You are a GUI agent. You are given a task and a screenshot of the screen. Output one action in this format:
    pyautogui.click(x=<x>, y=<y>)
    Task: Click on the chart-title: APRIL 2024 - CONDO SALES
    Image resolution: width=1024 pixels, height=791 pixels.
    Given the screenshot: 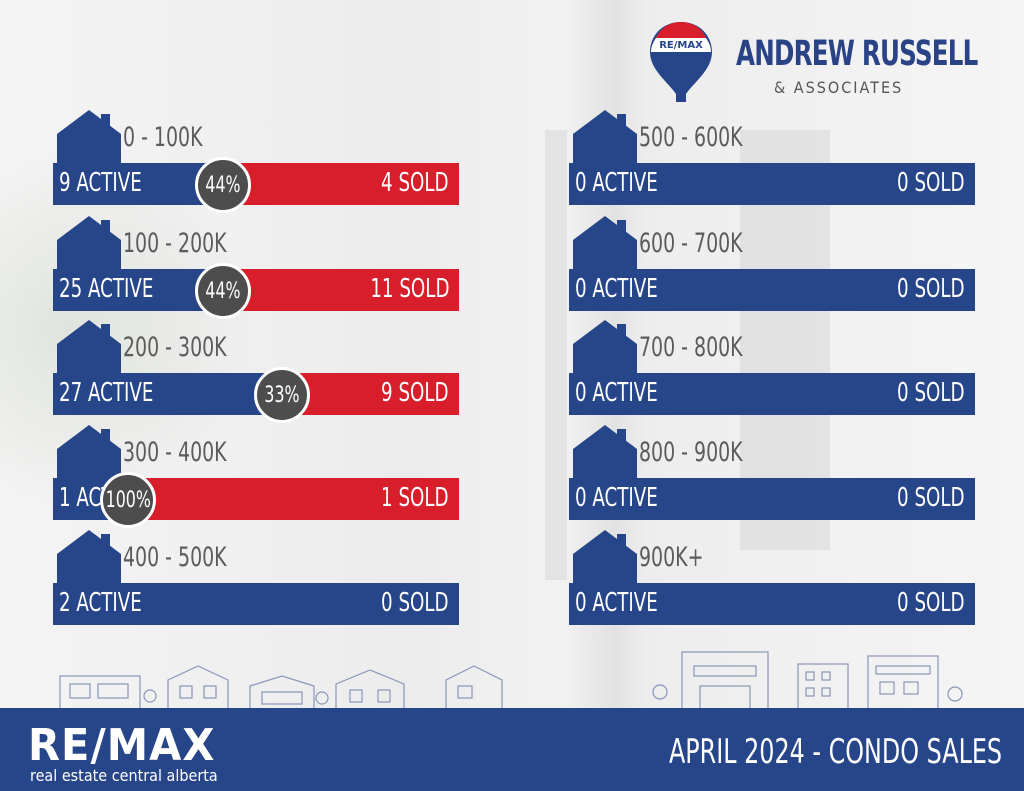 What is the action you would take?
    pyautogui.click(x=835, y=752)
    